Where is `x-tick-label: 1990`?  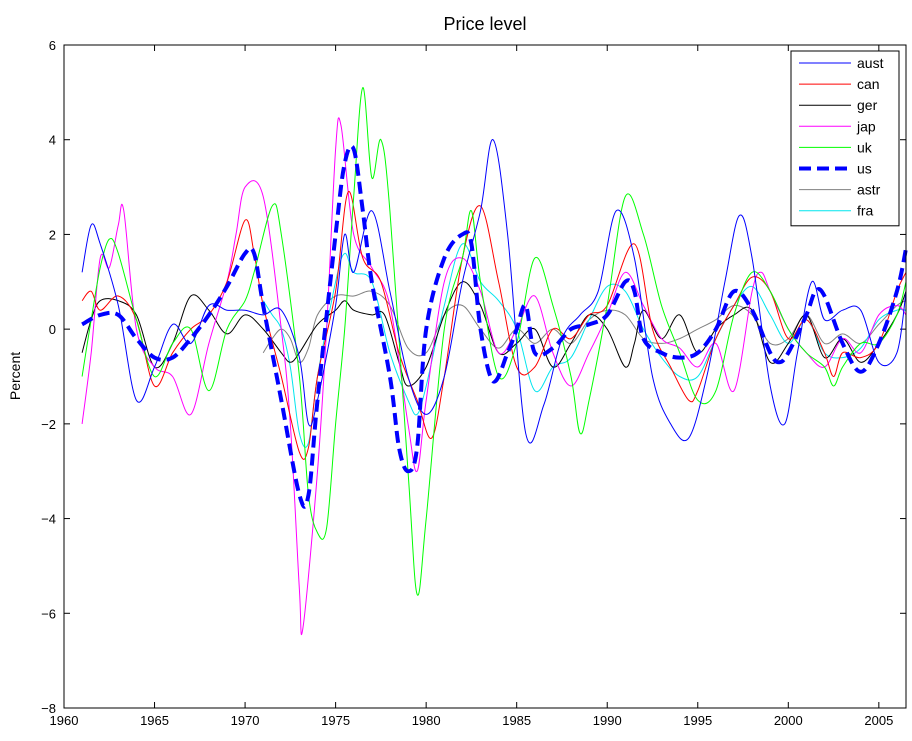 x-tick-label: 1990 is located at coordinates (607, 720).